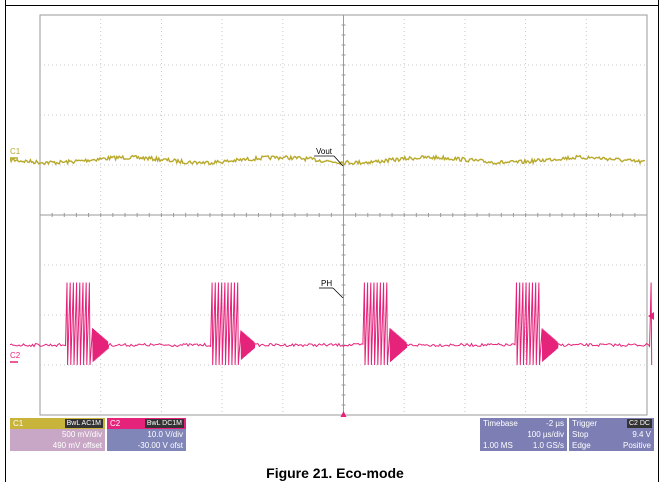  What do you see at coordinates (338, 293) in the screenshot?
I see `ph-leader-line` at bounding box center [338, 293].